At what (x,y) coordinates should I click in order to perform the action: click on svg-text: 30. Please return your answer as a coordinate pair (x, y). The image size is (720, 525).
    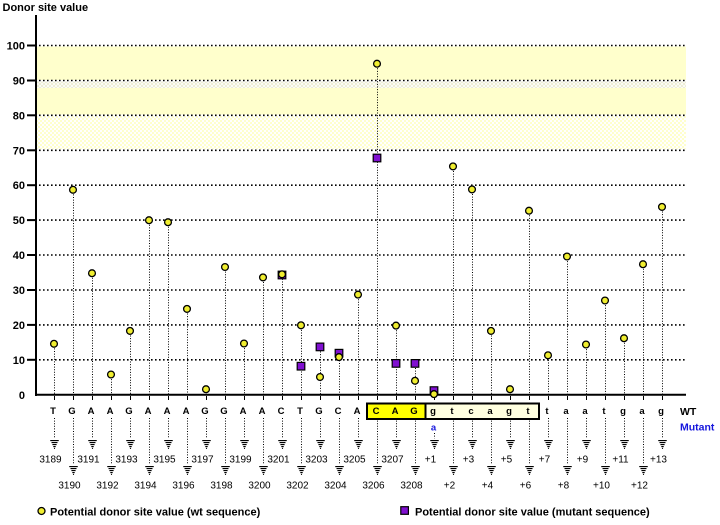
    Looking at the image, I should click on (19, 291).